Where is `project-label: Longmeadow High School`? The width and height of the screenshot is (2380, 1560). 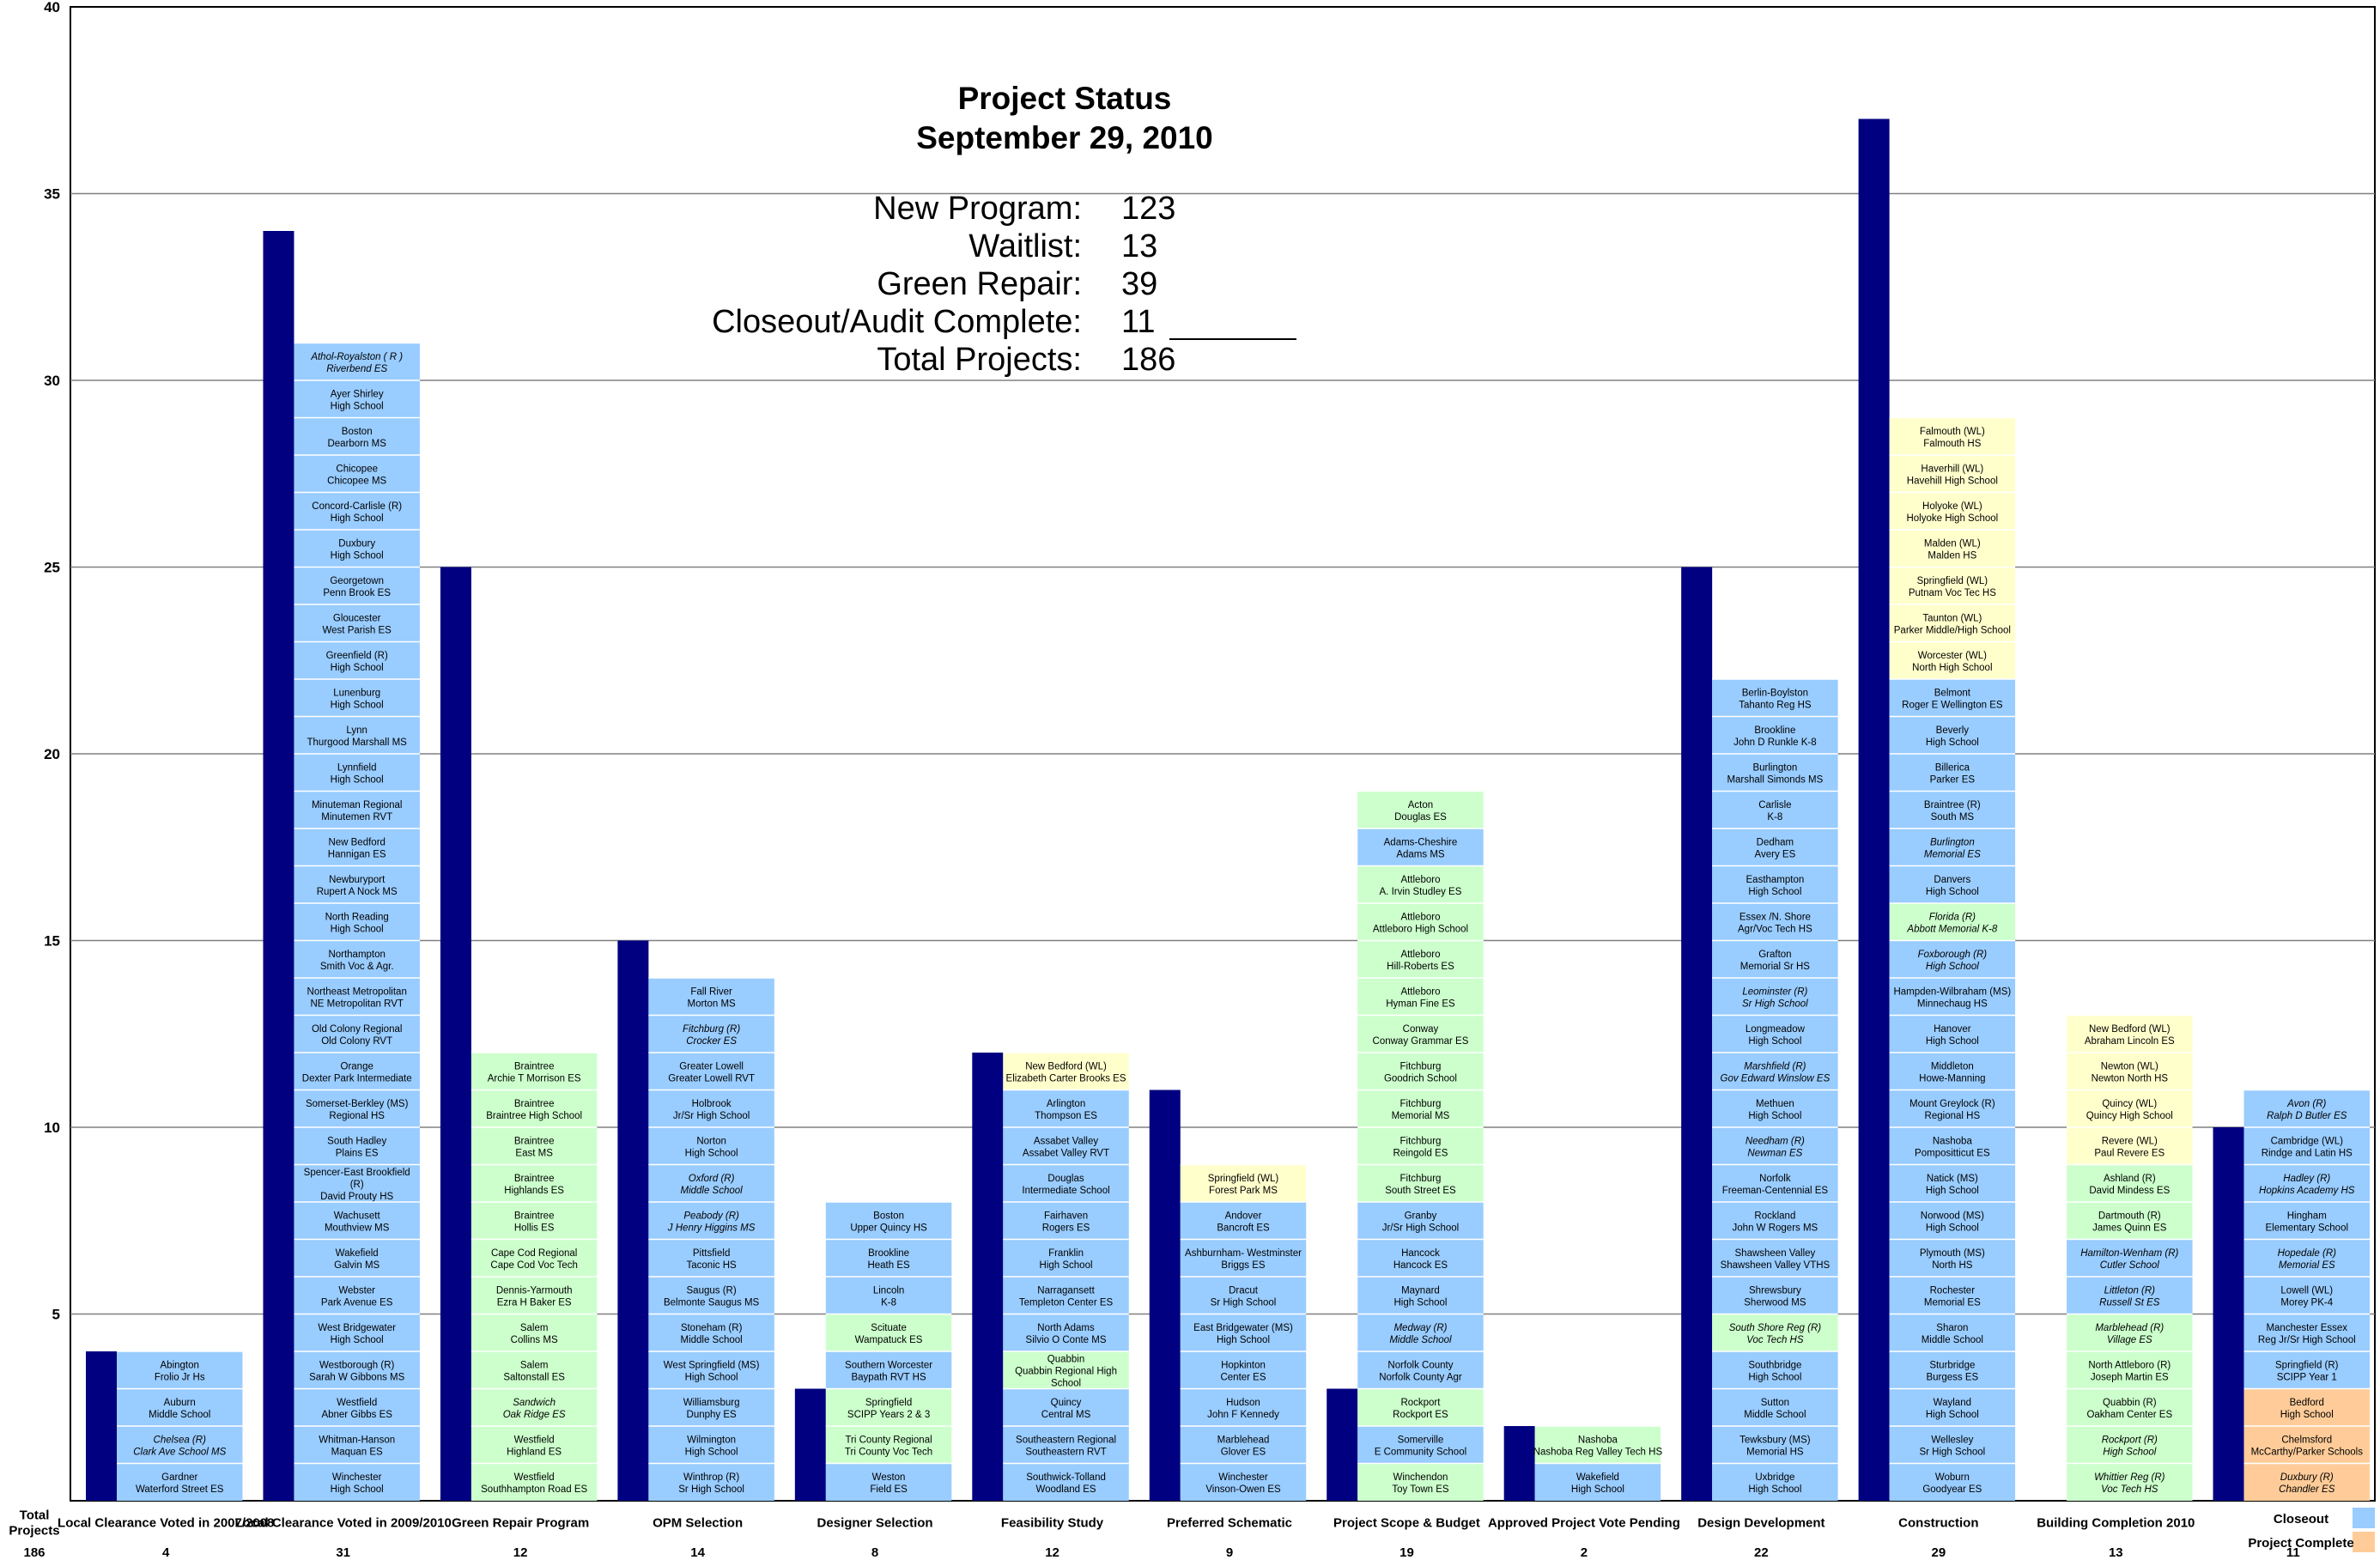
project-label: Longmeadow High School is located at coordinates (1776, 1035).